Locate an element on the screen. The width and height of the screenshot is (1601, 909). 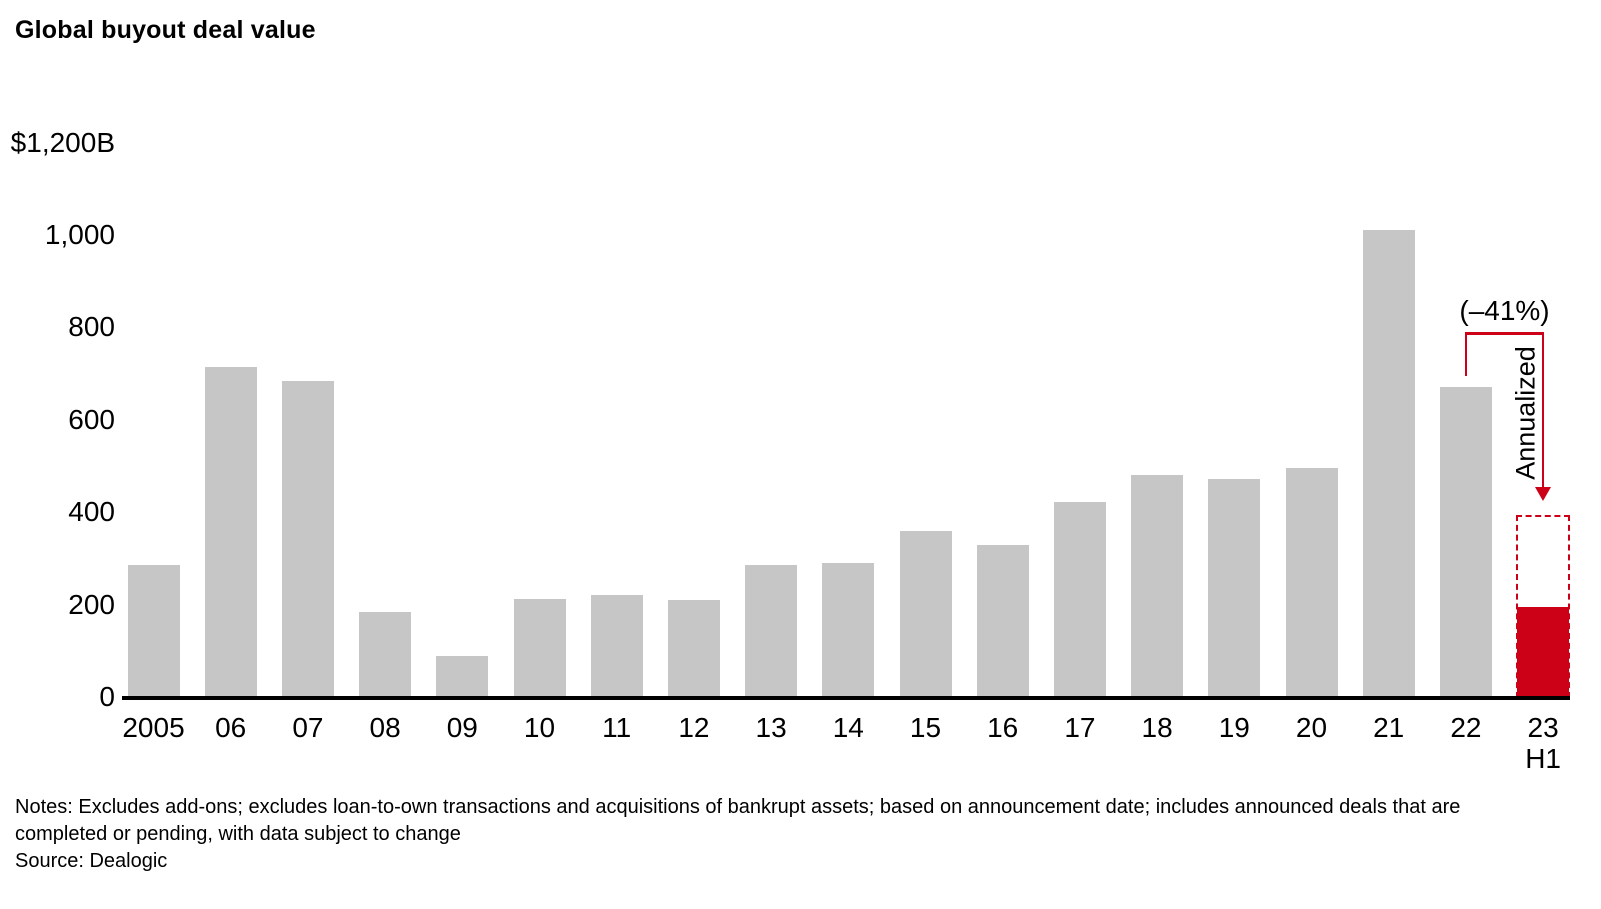
bracket-left-line is located at coordinates (1466, 354).